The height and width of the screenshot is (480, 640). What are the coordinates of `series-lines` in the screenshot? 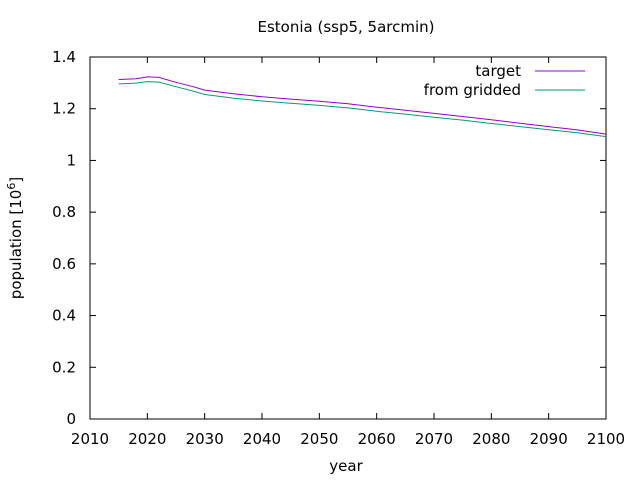 It's located at (362, 107).